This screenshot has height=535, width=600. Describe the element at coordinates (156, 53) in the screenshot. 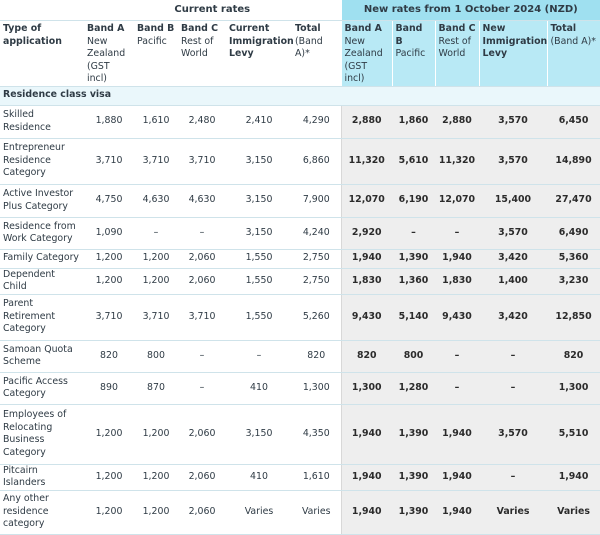

I see `cur-col-header-1: Band B Pacific` at that location.